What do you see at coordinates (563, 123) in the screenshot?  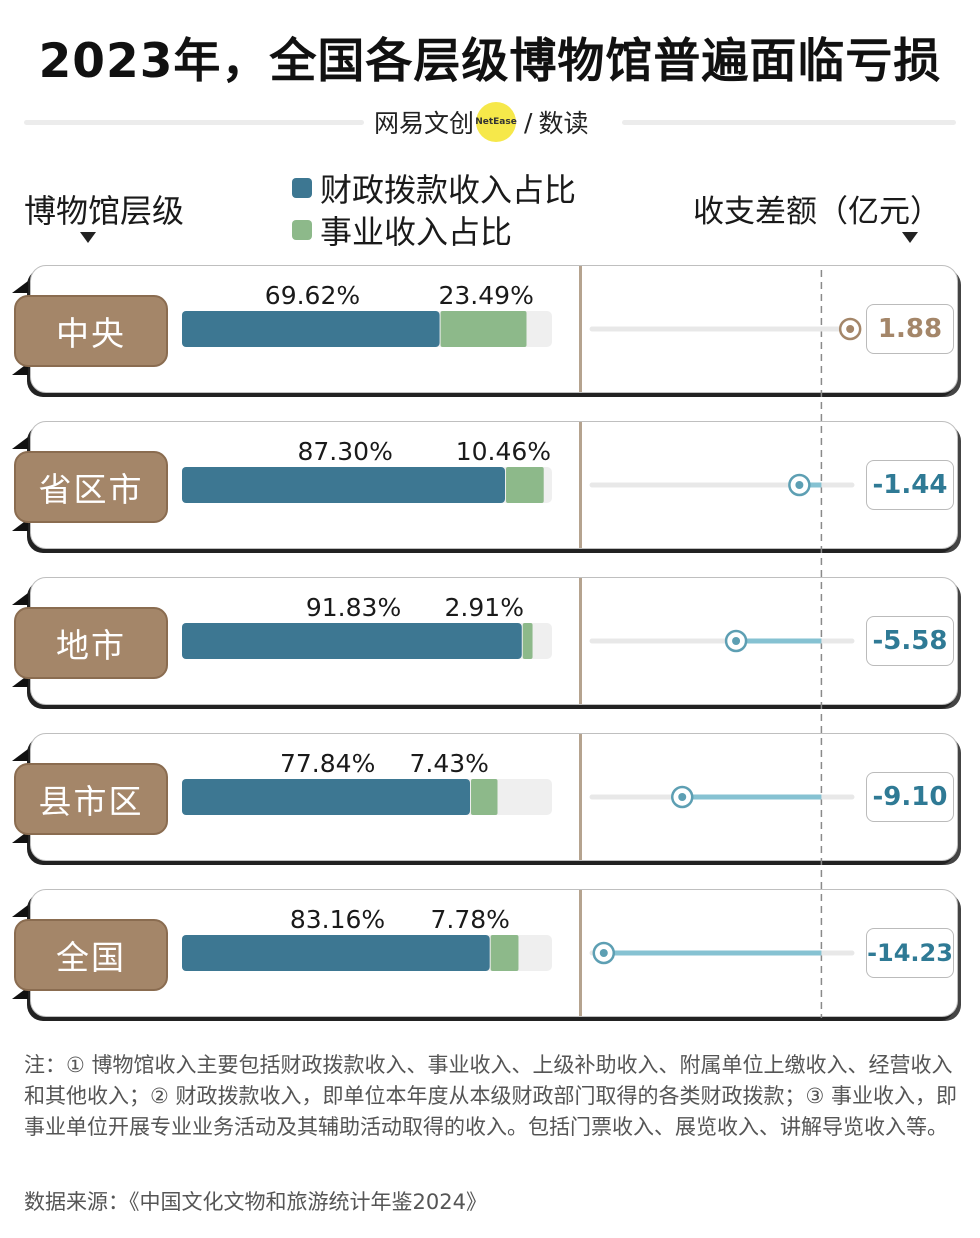 I see `brand-column: 数读` at bounding box center [563, 123].